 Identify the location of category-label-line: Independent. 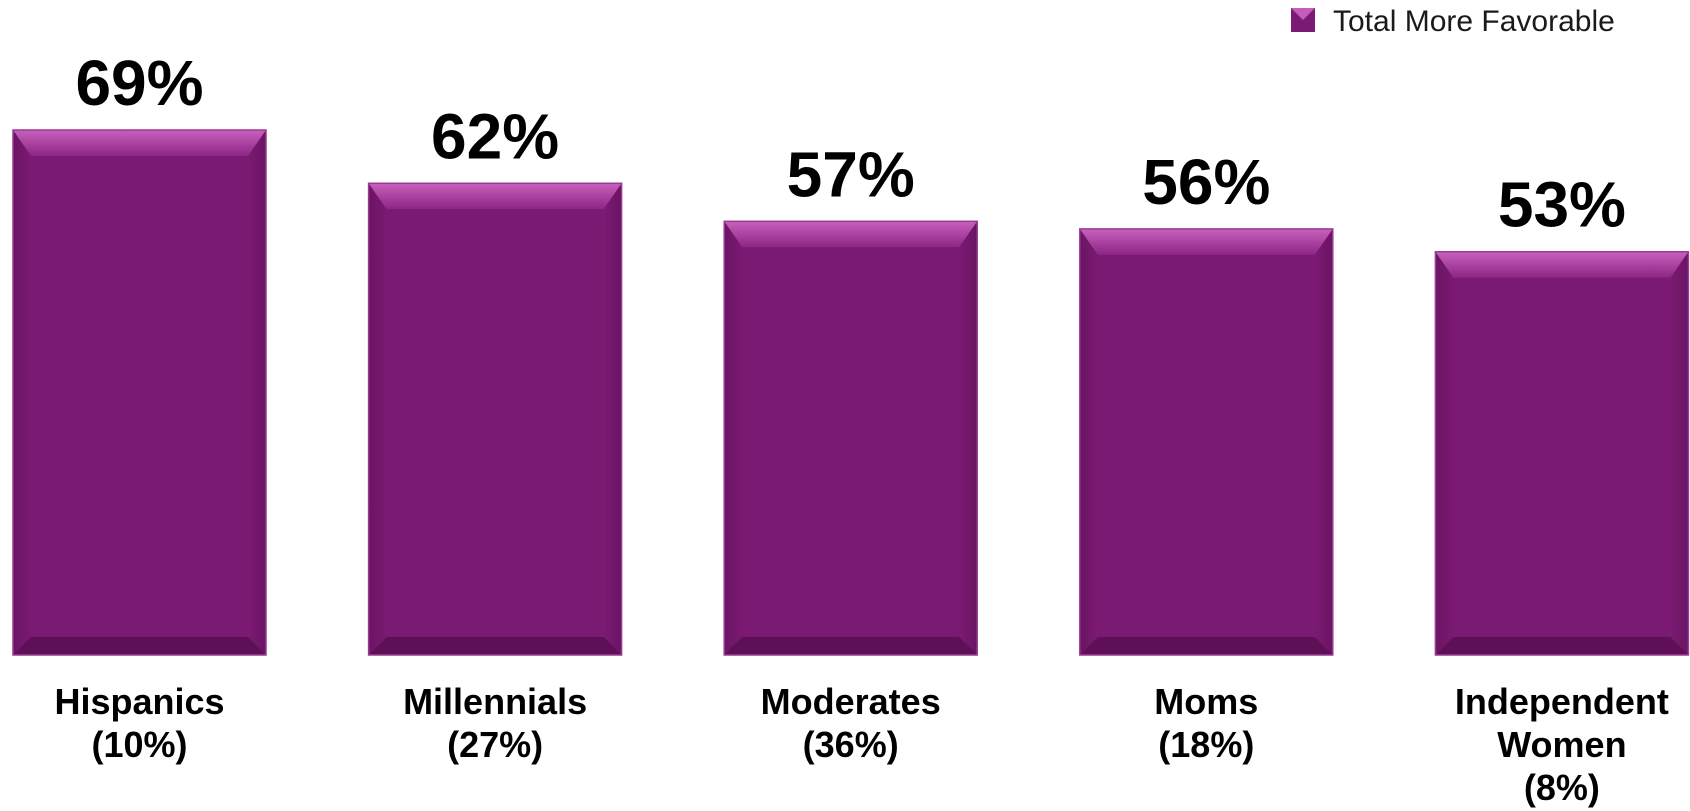
(1562, 701).